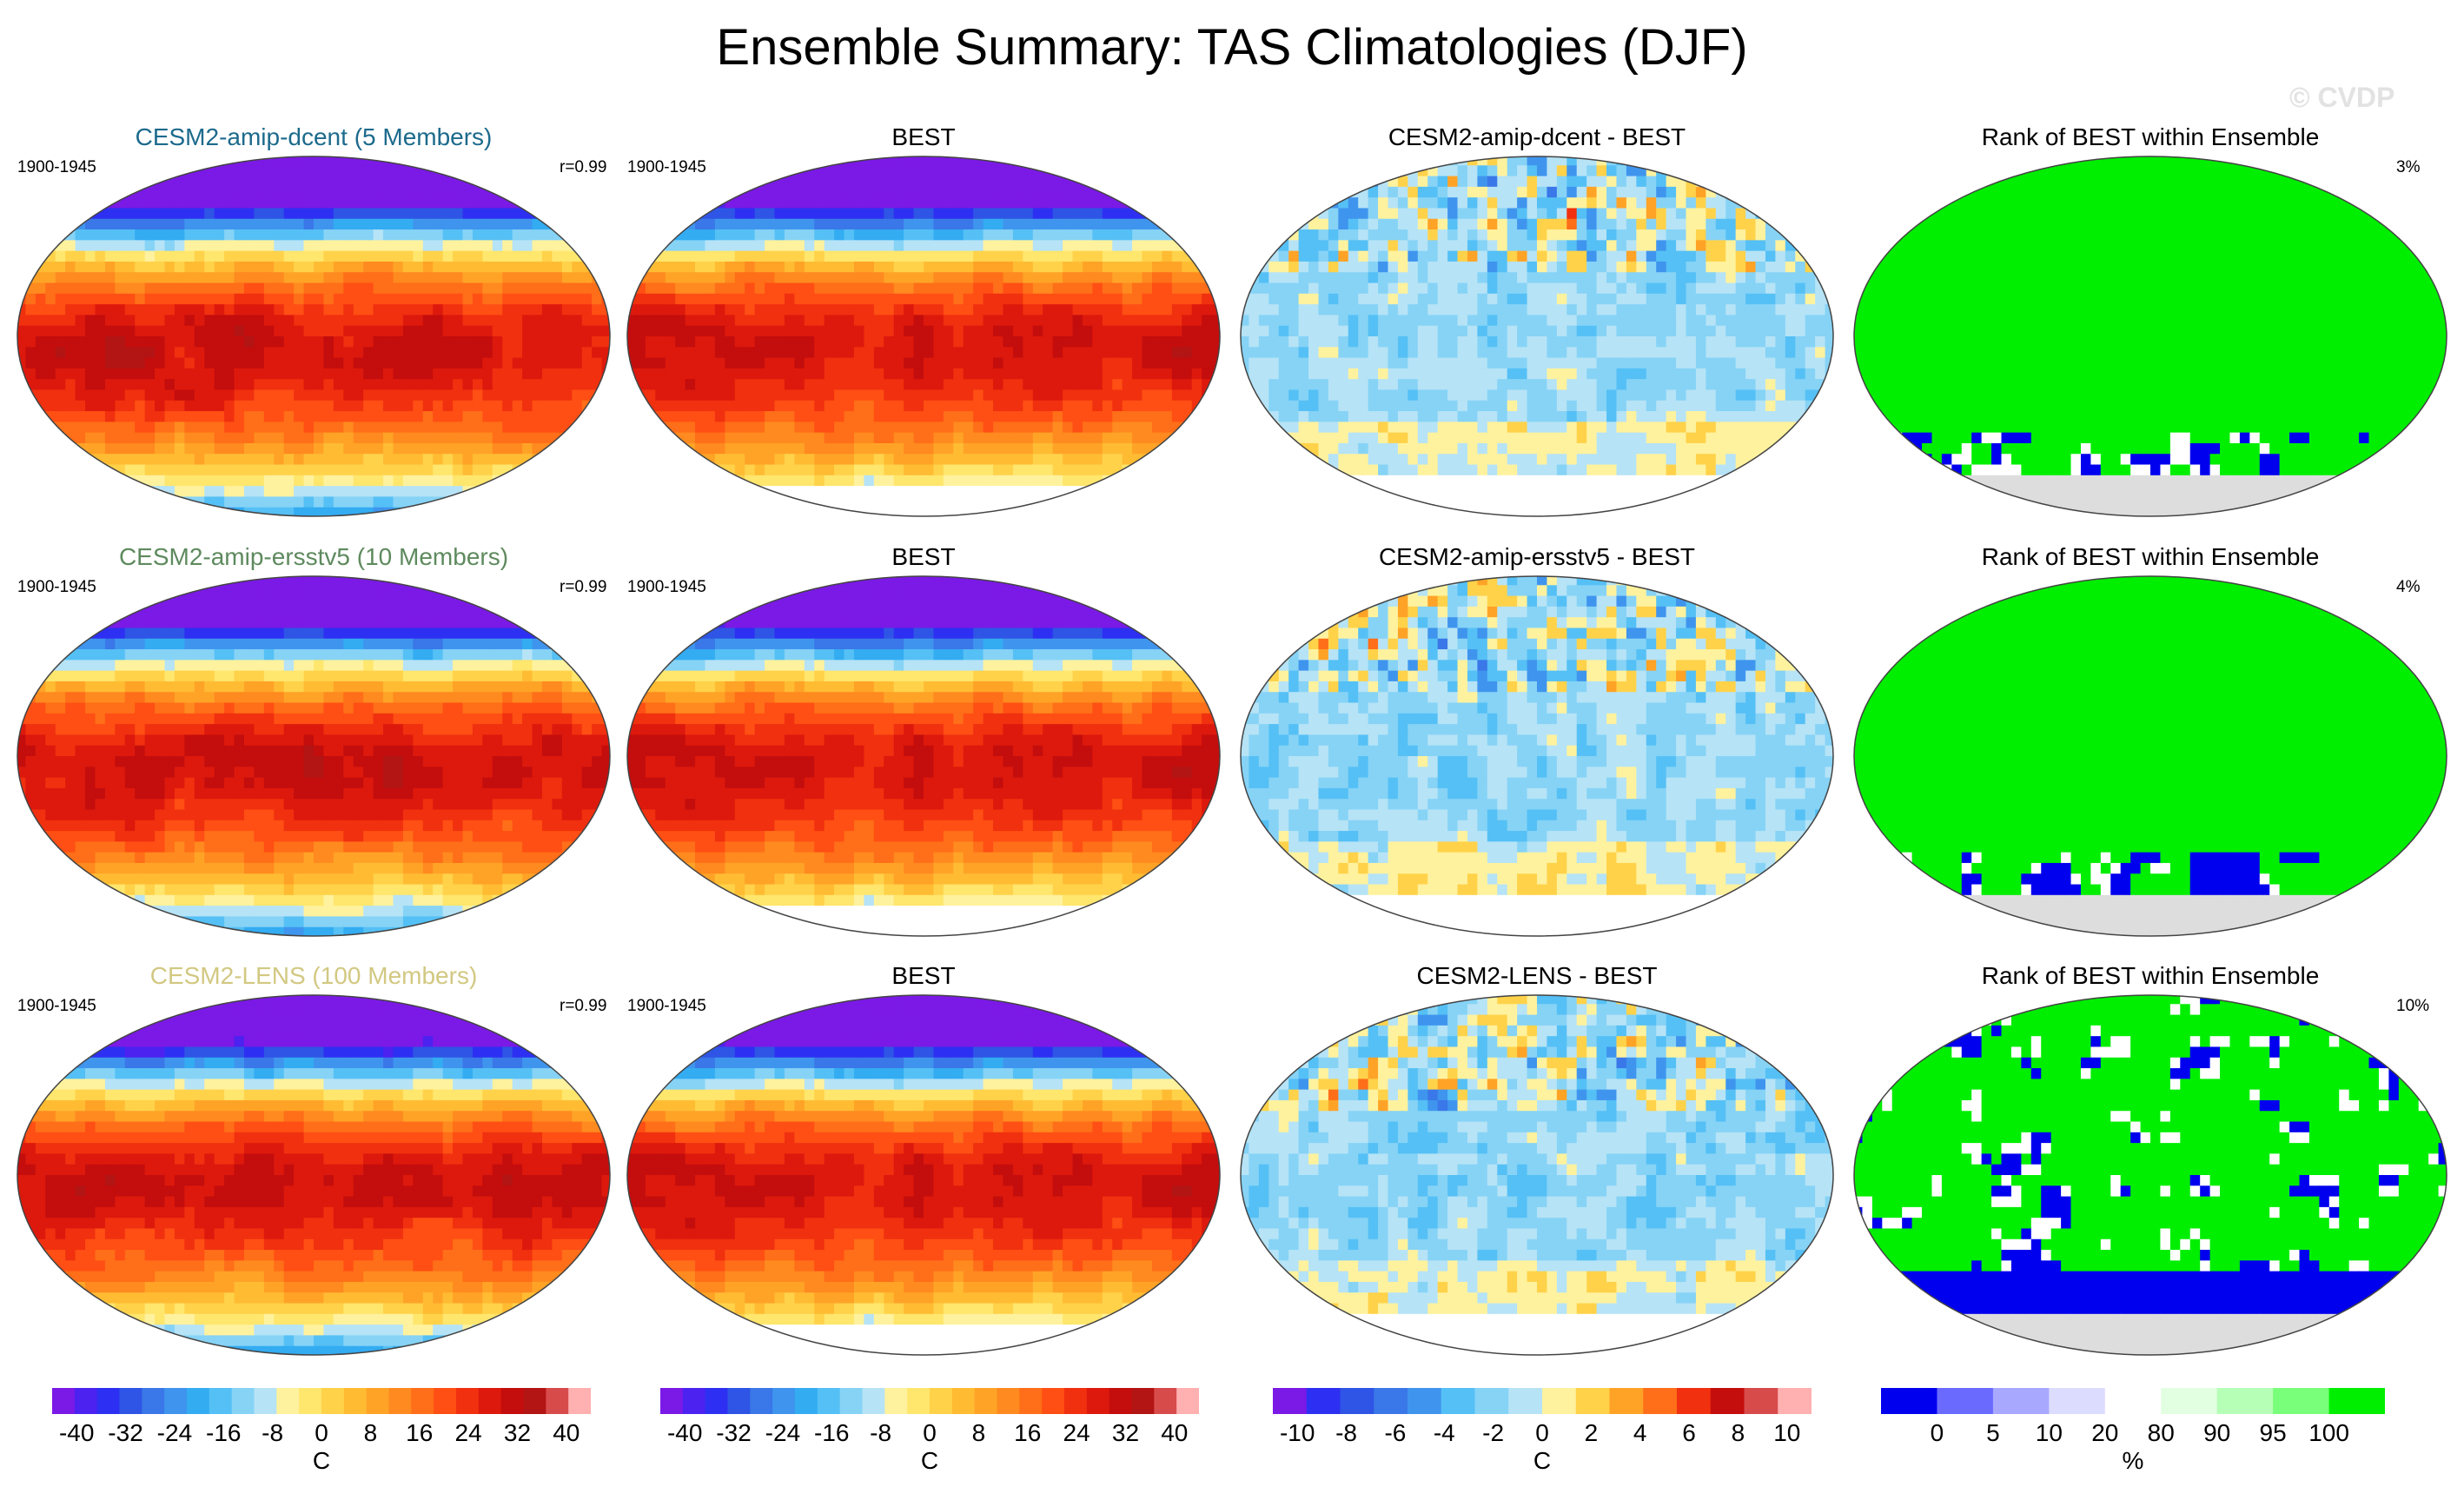 Image resolution: width=2464 pixels, height=1494 pixels. I want to click on colorbar-tick-label: -10, so click(1297, 1433).